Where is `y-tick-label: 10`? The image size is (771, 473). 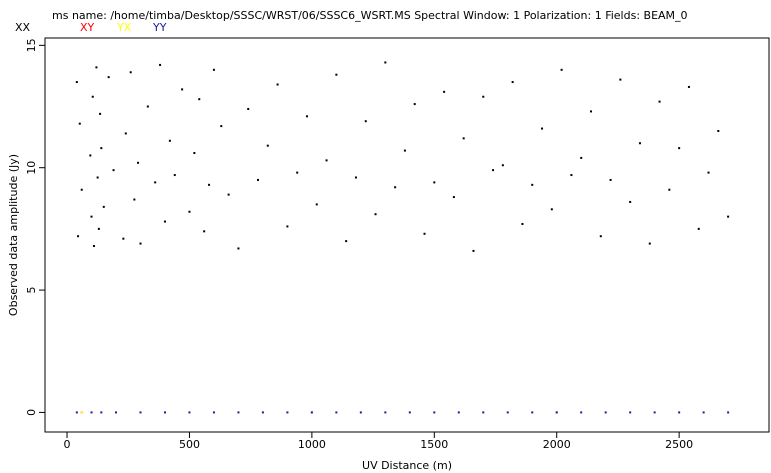 y-tick-label: 10 is located at coordinates (31, 168).